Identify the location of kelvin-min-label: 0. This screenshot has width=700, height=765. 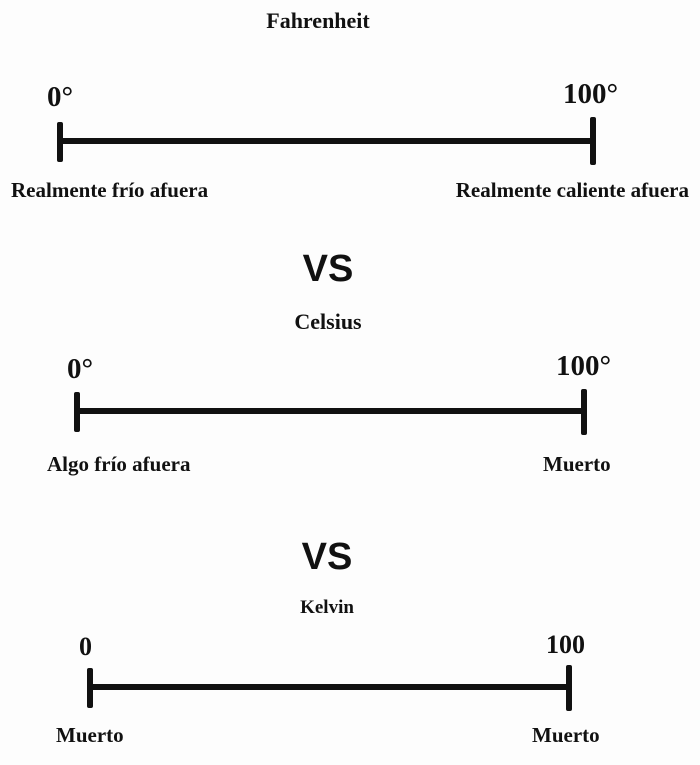
(85, 646).